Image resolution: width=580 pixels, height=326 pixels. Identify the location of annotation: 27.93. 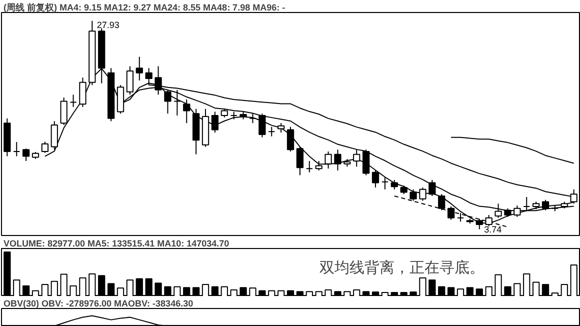
(108, 25).